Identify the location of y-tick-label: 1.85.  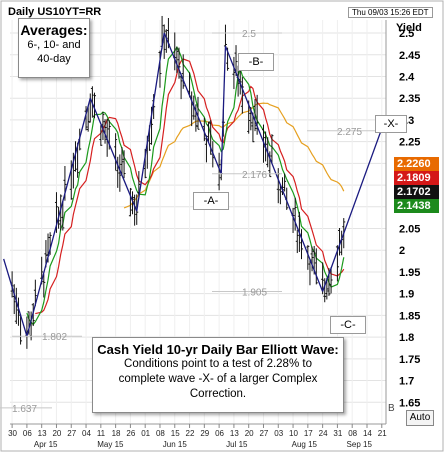
(409, 316).